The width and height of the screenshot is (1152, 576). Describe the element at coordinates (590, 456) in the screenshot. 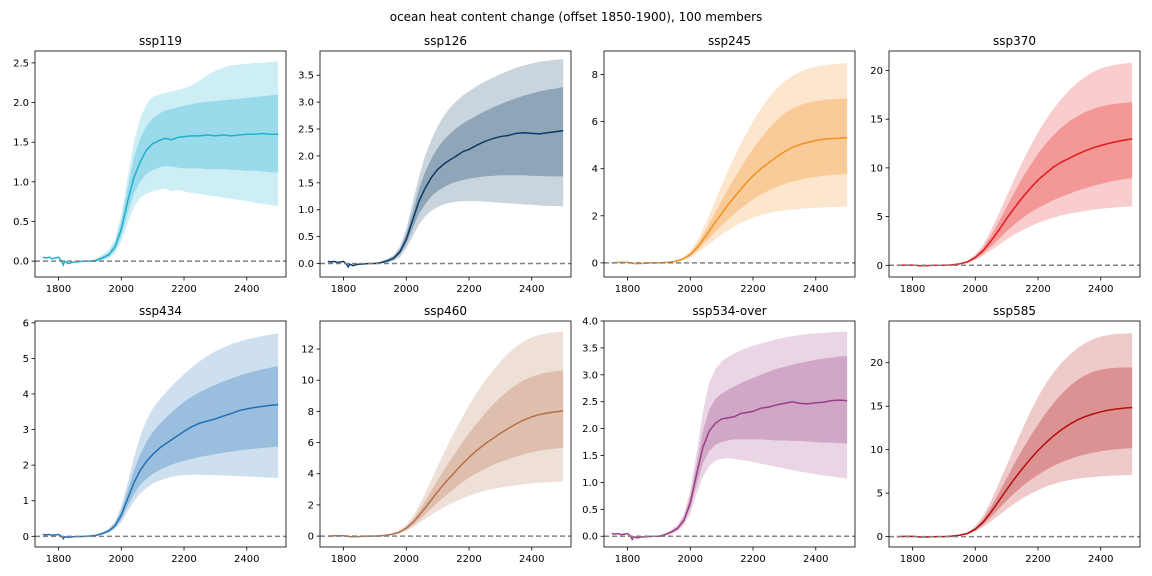

I see `y-tick-label: 1.5` at that location.